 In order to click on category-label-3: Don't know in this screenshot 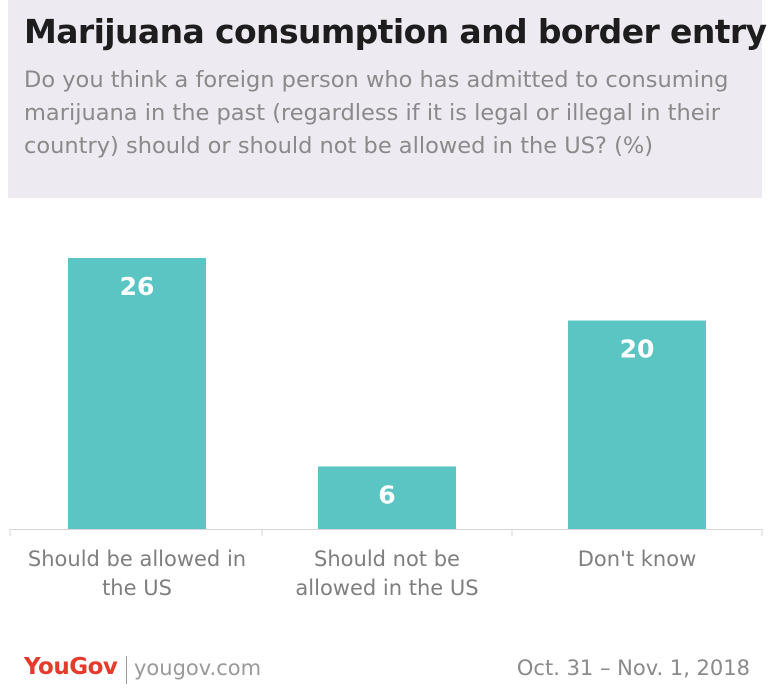, I will do `click(637, 559)`.